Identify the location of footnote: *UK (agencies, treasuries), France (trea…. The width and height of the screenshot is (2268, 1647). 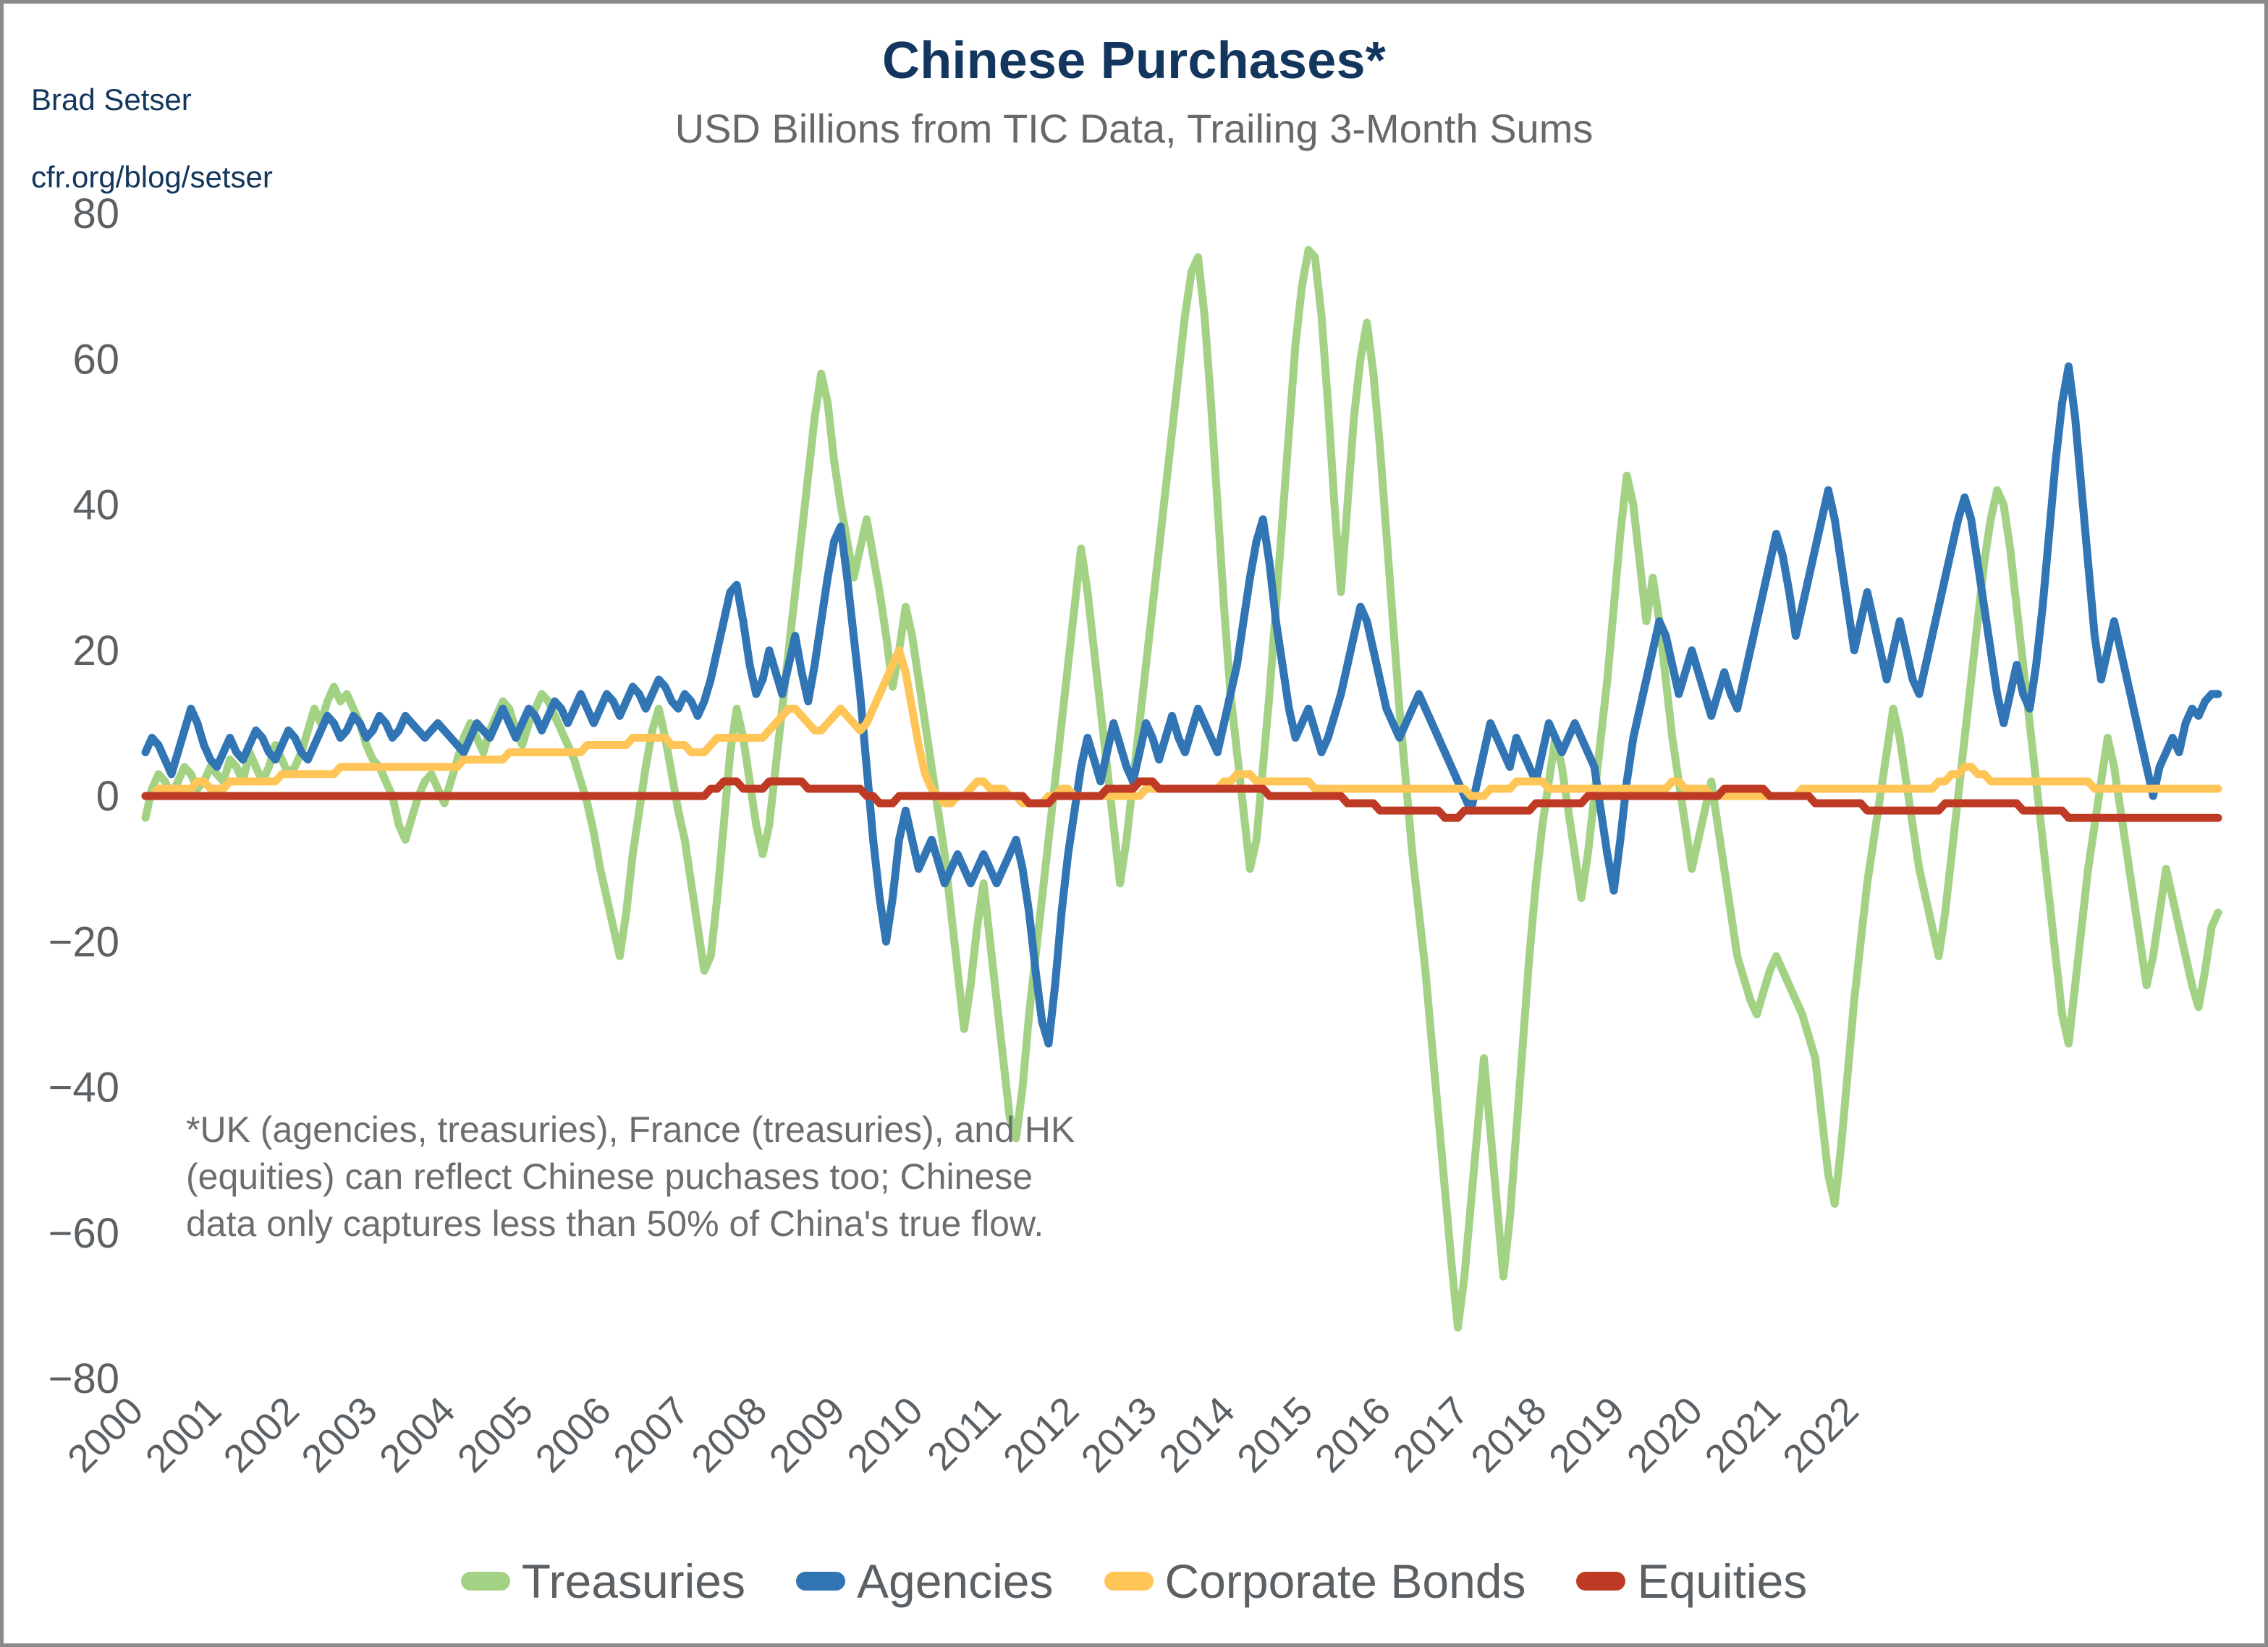
(649, 1177).